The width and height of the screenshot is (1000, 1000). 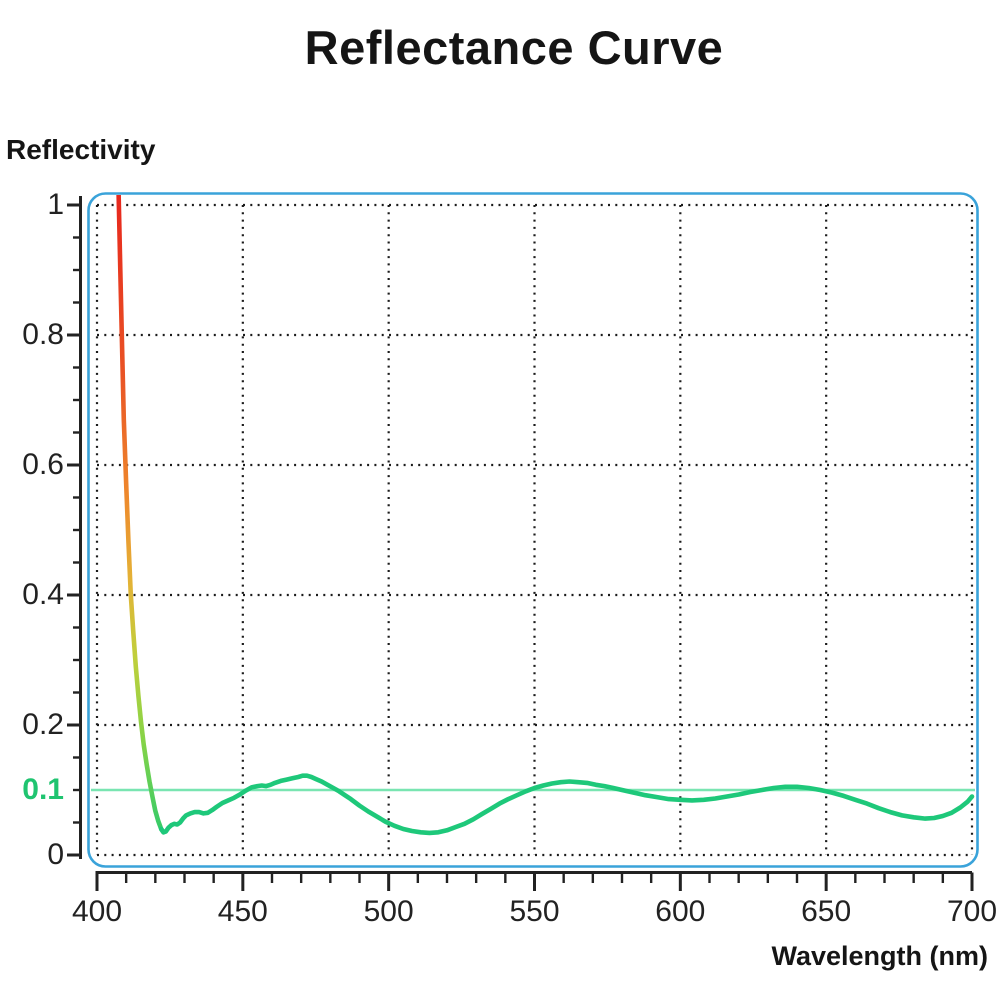 I want to click on y-tick-label-1: 1, so click(x=55, y=204).